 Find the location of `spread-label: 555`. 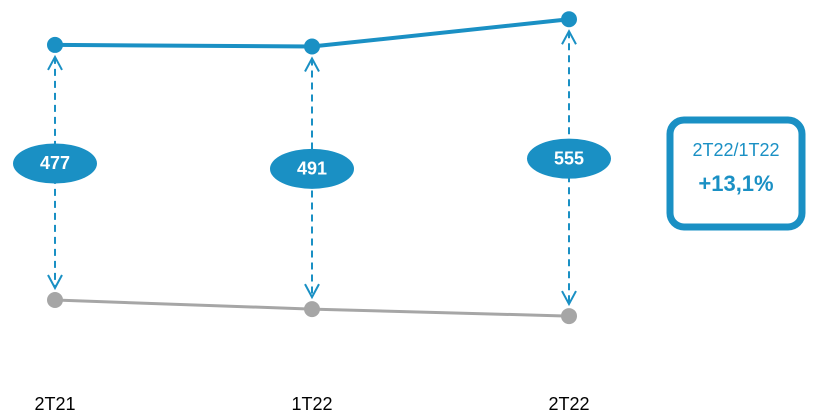

spread-label: 555 is located at coordinates (569, 158).